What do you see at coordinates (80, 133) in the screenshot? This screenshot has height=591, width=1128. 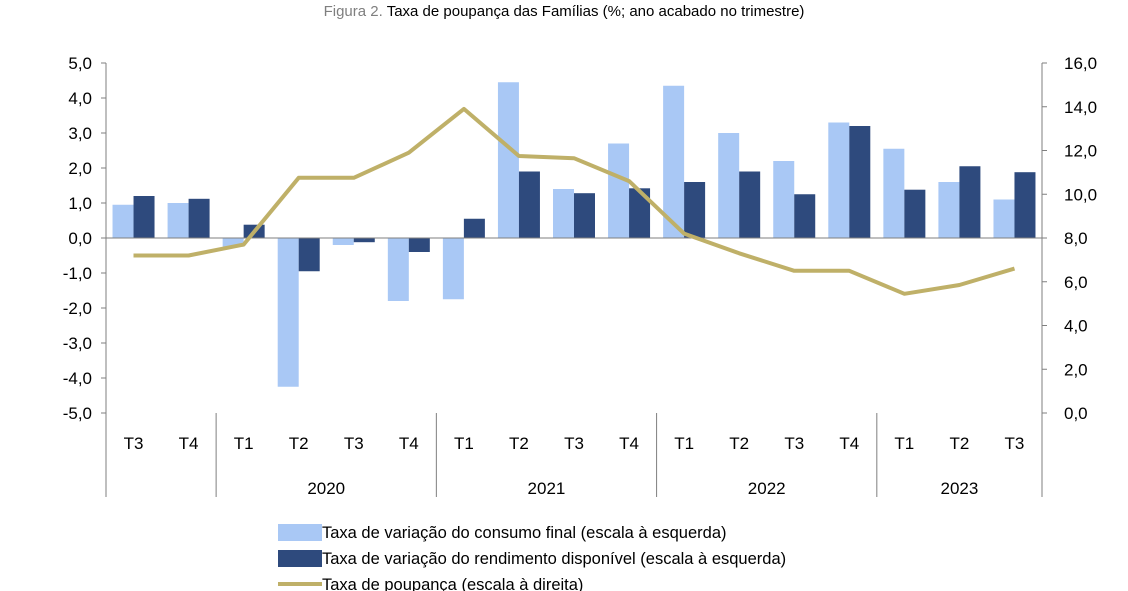 I see `left-tick-label: 3,0` at bounding box center [80, 133].